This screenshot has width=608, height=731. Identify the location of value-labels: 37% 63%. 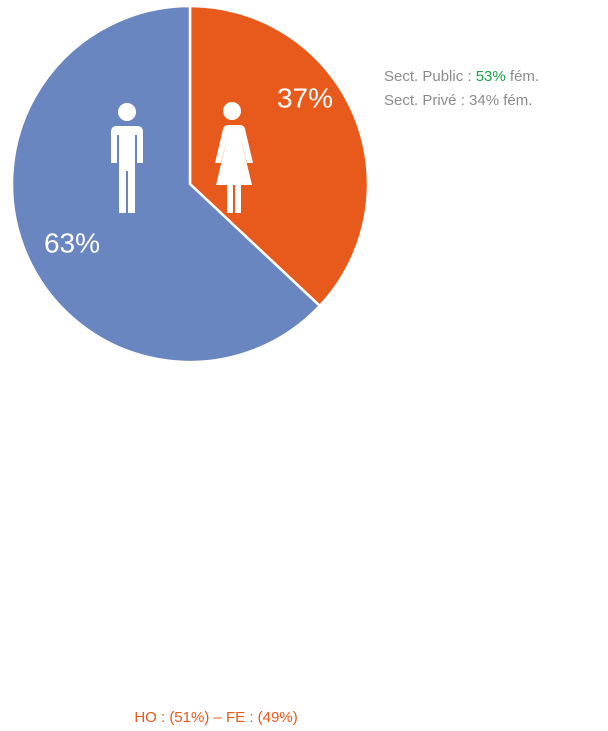
(188, 170).